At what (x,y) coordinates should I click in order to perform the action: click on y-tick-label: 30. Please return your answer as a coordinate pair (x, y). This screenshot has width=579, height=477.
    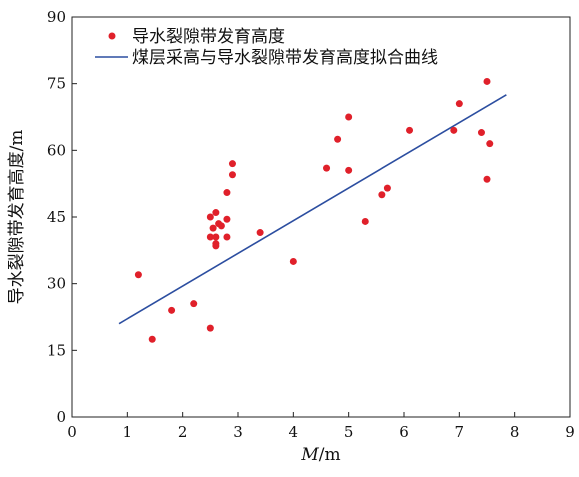
    Looking at the image, I should click on (56, 284).